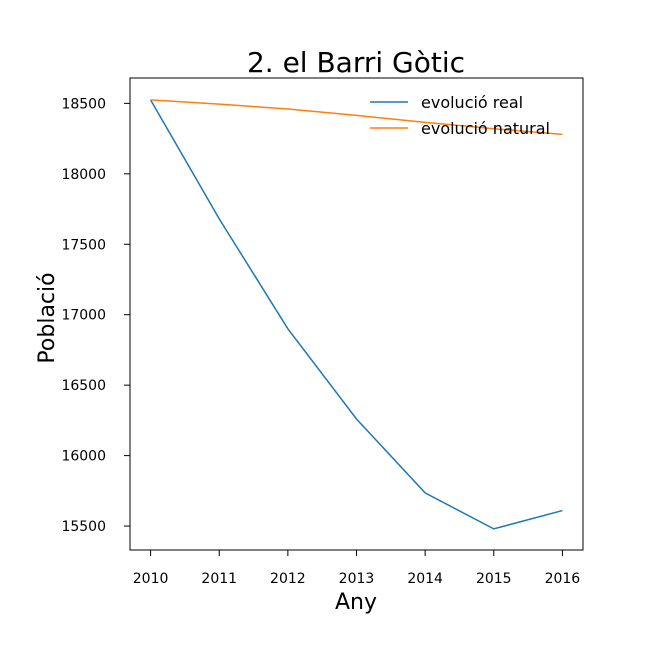  Describe the element at coordinates (494, 579) in the screenshot. I see `x-tick-label: 2015` at that location.